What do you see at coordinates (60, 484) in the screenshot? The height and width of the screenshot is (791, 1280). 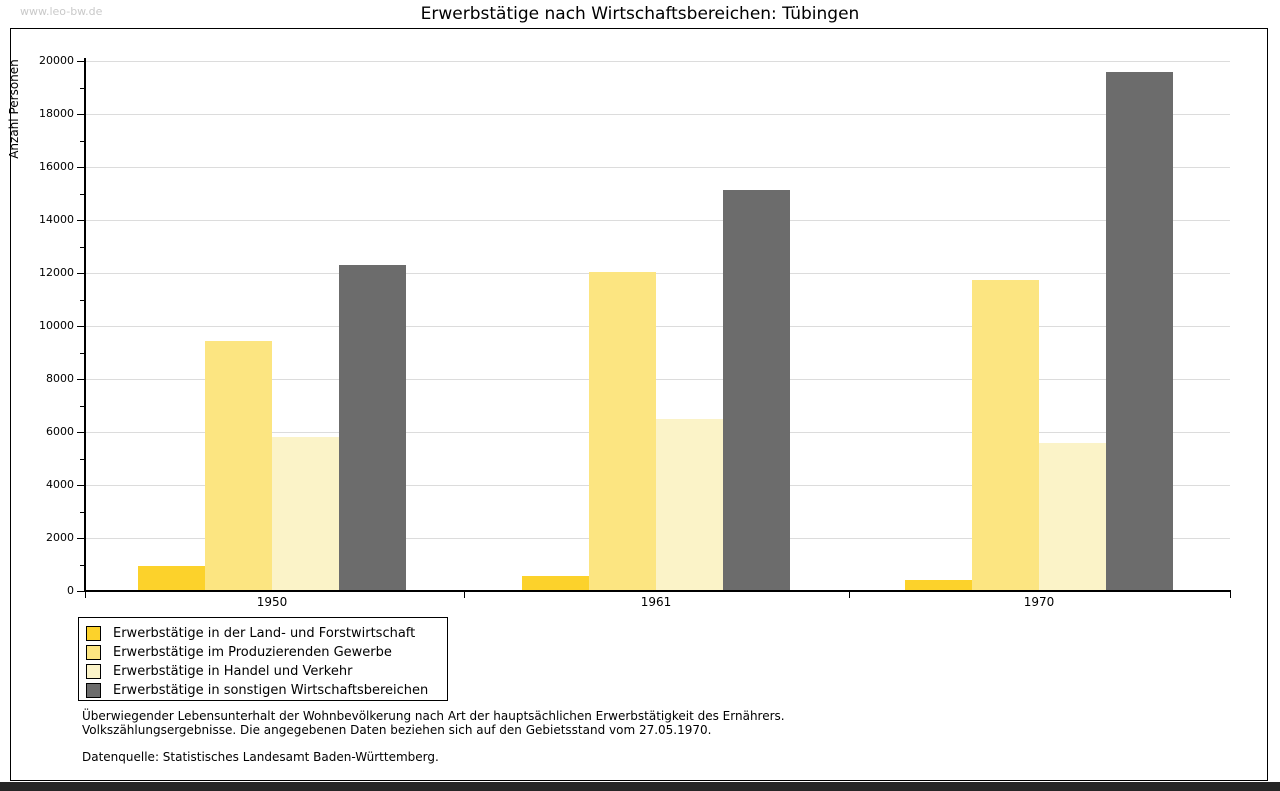 I see `y-tick-label: 4000` at bounding box center [60, 484].